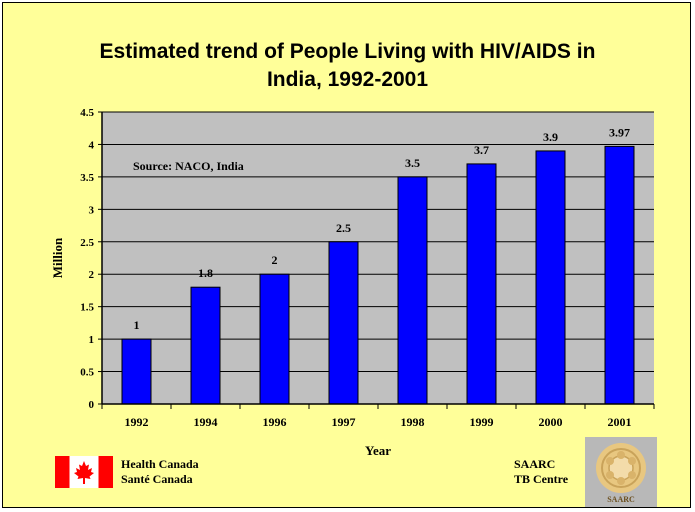 This screenshot has width=695, height=512. What do you see at coordinates (482, 422) in the screenshot?
I see `x-tick-label: 1999` at bounding box center [482, 422].